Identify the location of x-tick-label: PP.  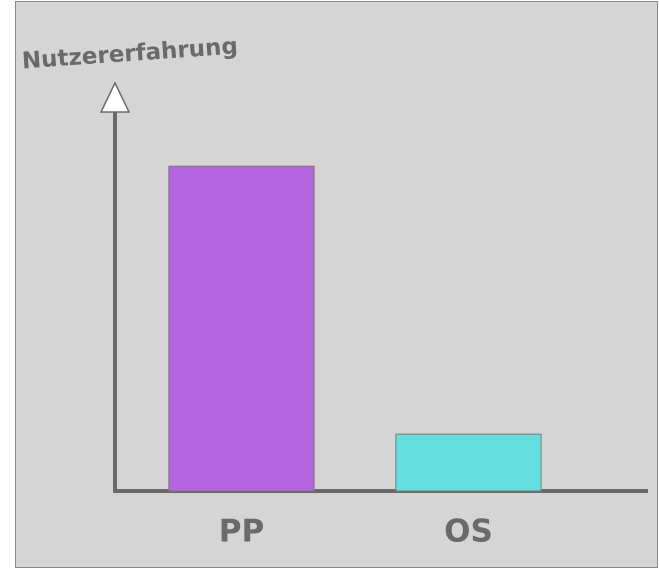
(241, 532).